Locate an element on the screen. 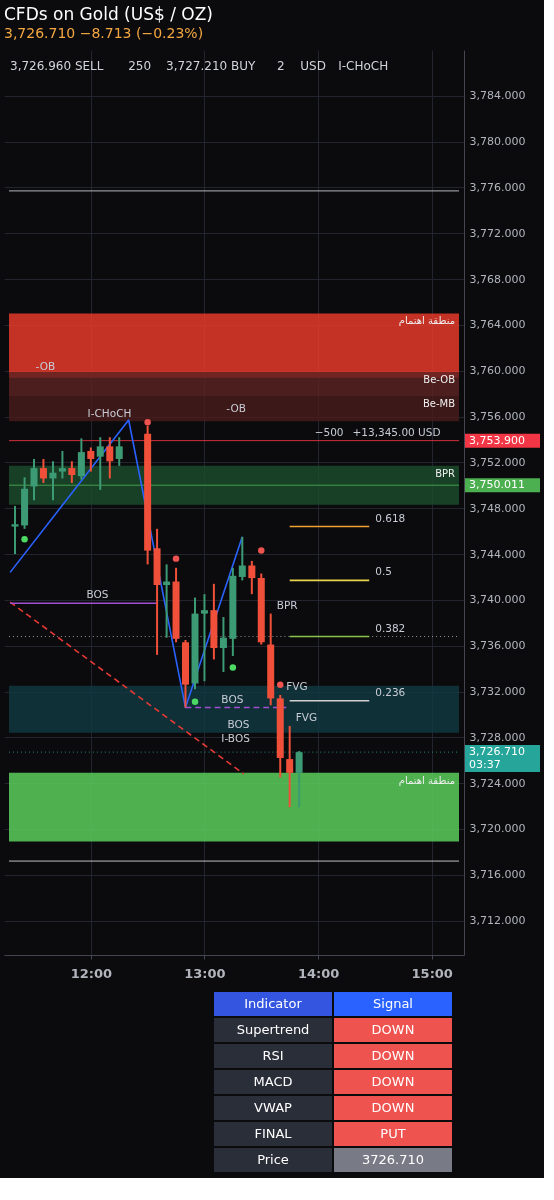 The height and width of the screenshot is (1200, 554). annotation: 0.236 is located at coordinates (390, 691).